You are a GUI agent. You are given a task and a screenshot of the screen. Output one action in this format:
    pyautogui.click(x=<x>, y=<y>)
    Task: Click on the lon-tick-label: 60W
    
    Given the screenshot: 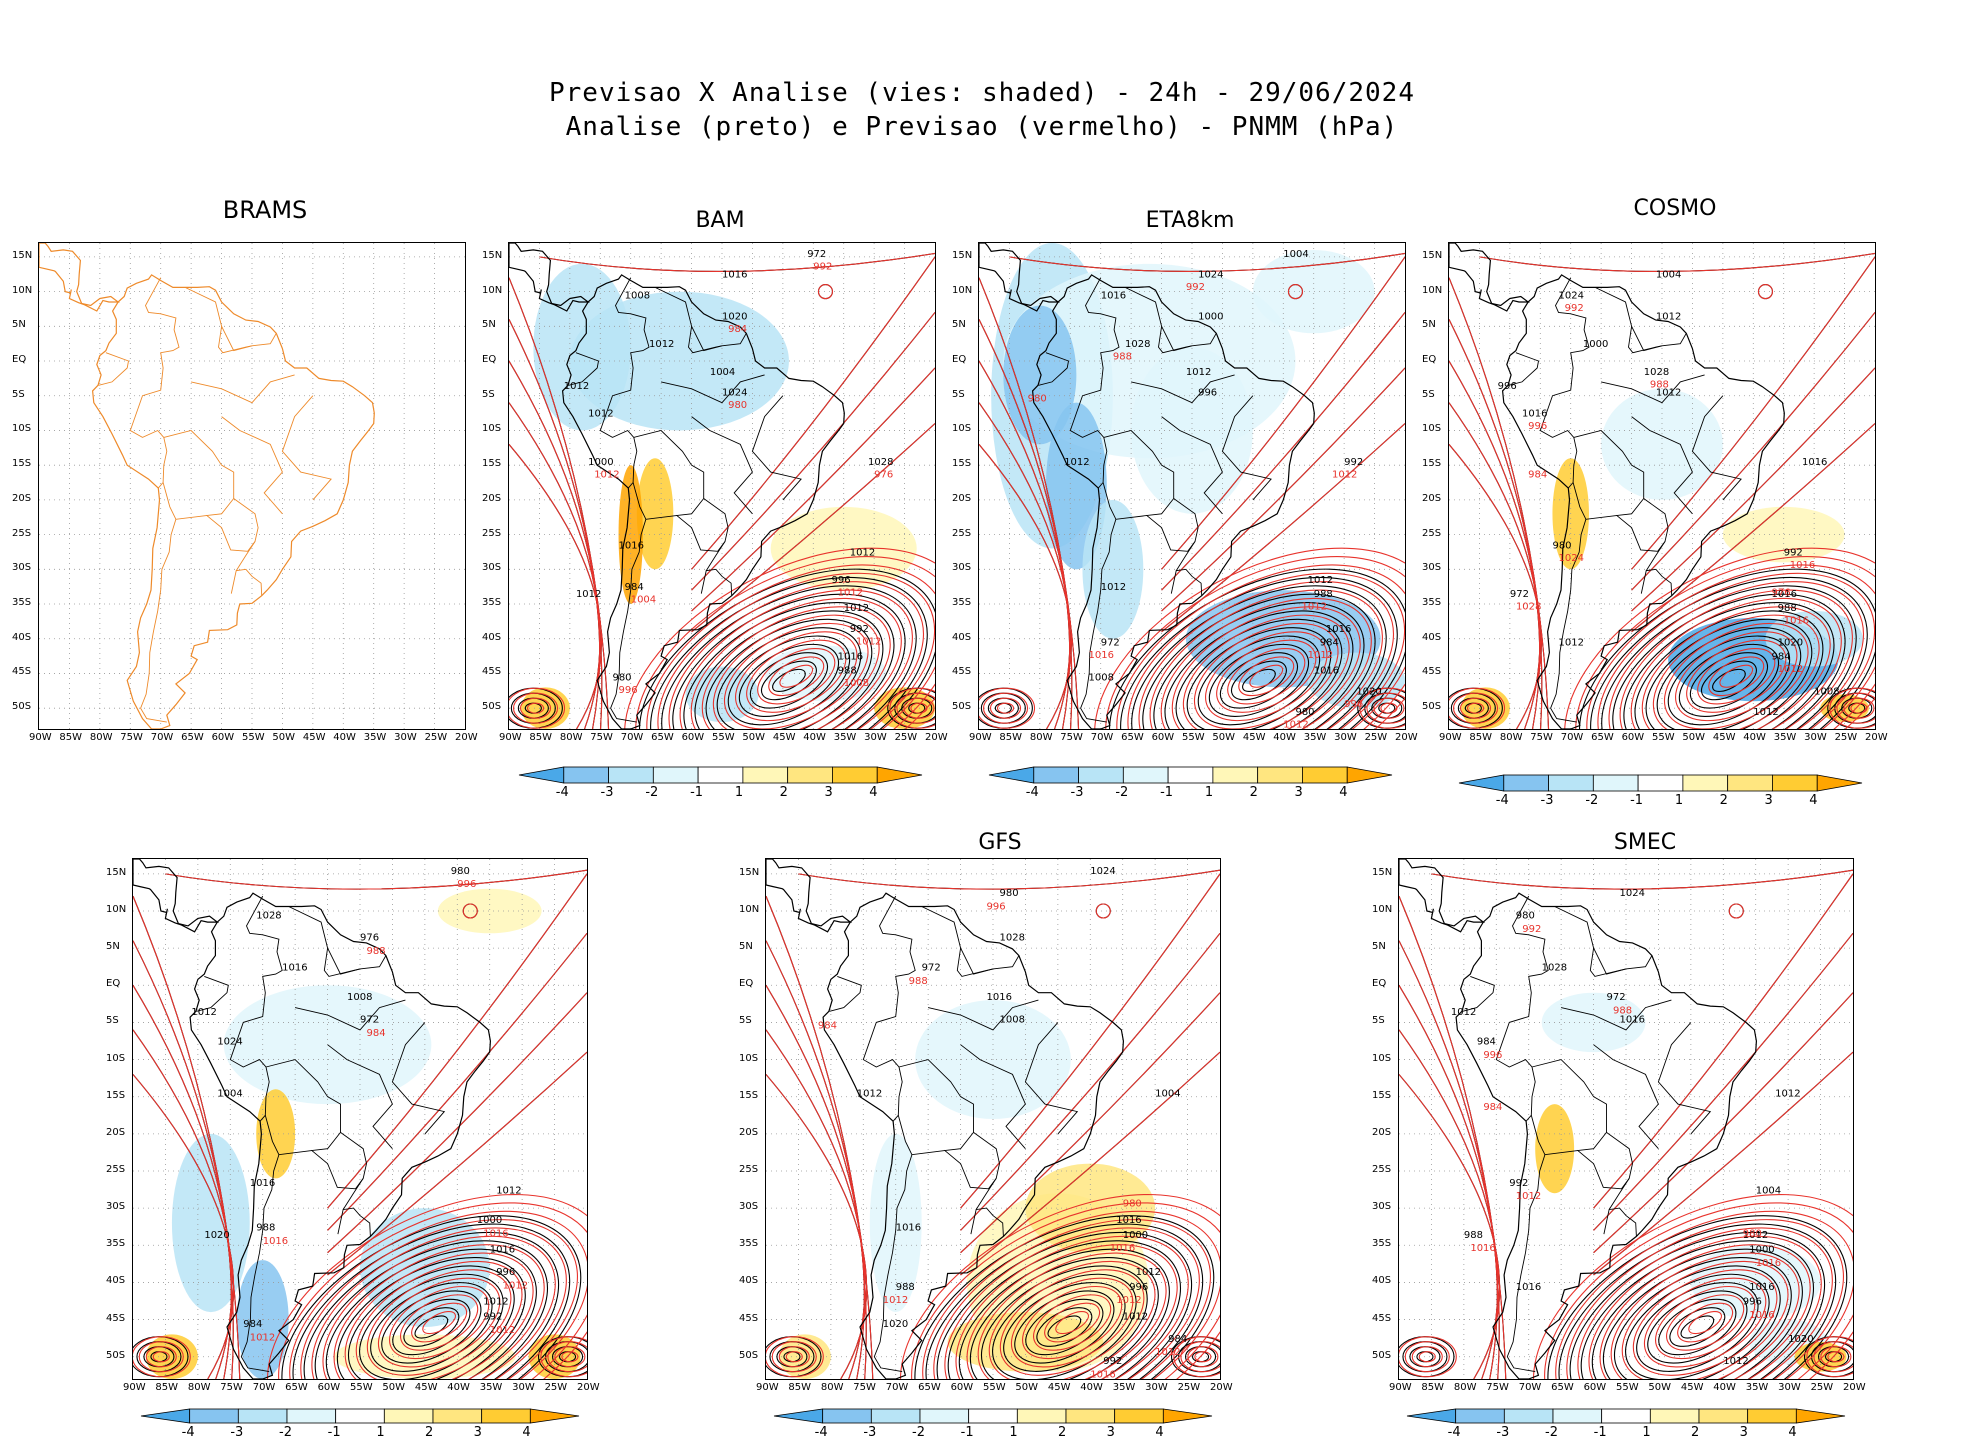 What is the action you would take?
    pyautogui.click(x=1595, y=1387)
    